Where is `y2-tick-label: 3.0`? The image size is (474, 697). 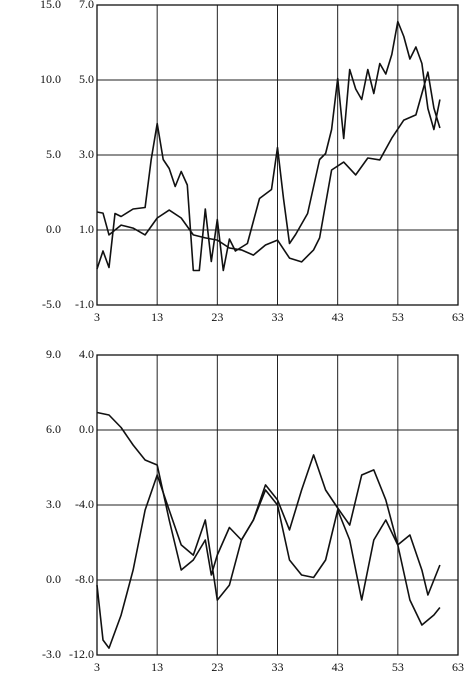 y2-tick-label: 3.0 is located at coordinates (86, 154).